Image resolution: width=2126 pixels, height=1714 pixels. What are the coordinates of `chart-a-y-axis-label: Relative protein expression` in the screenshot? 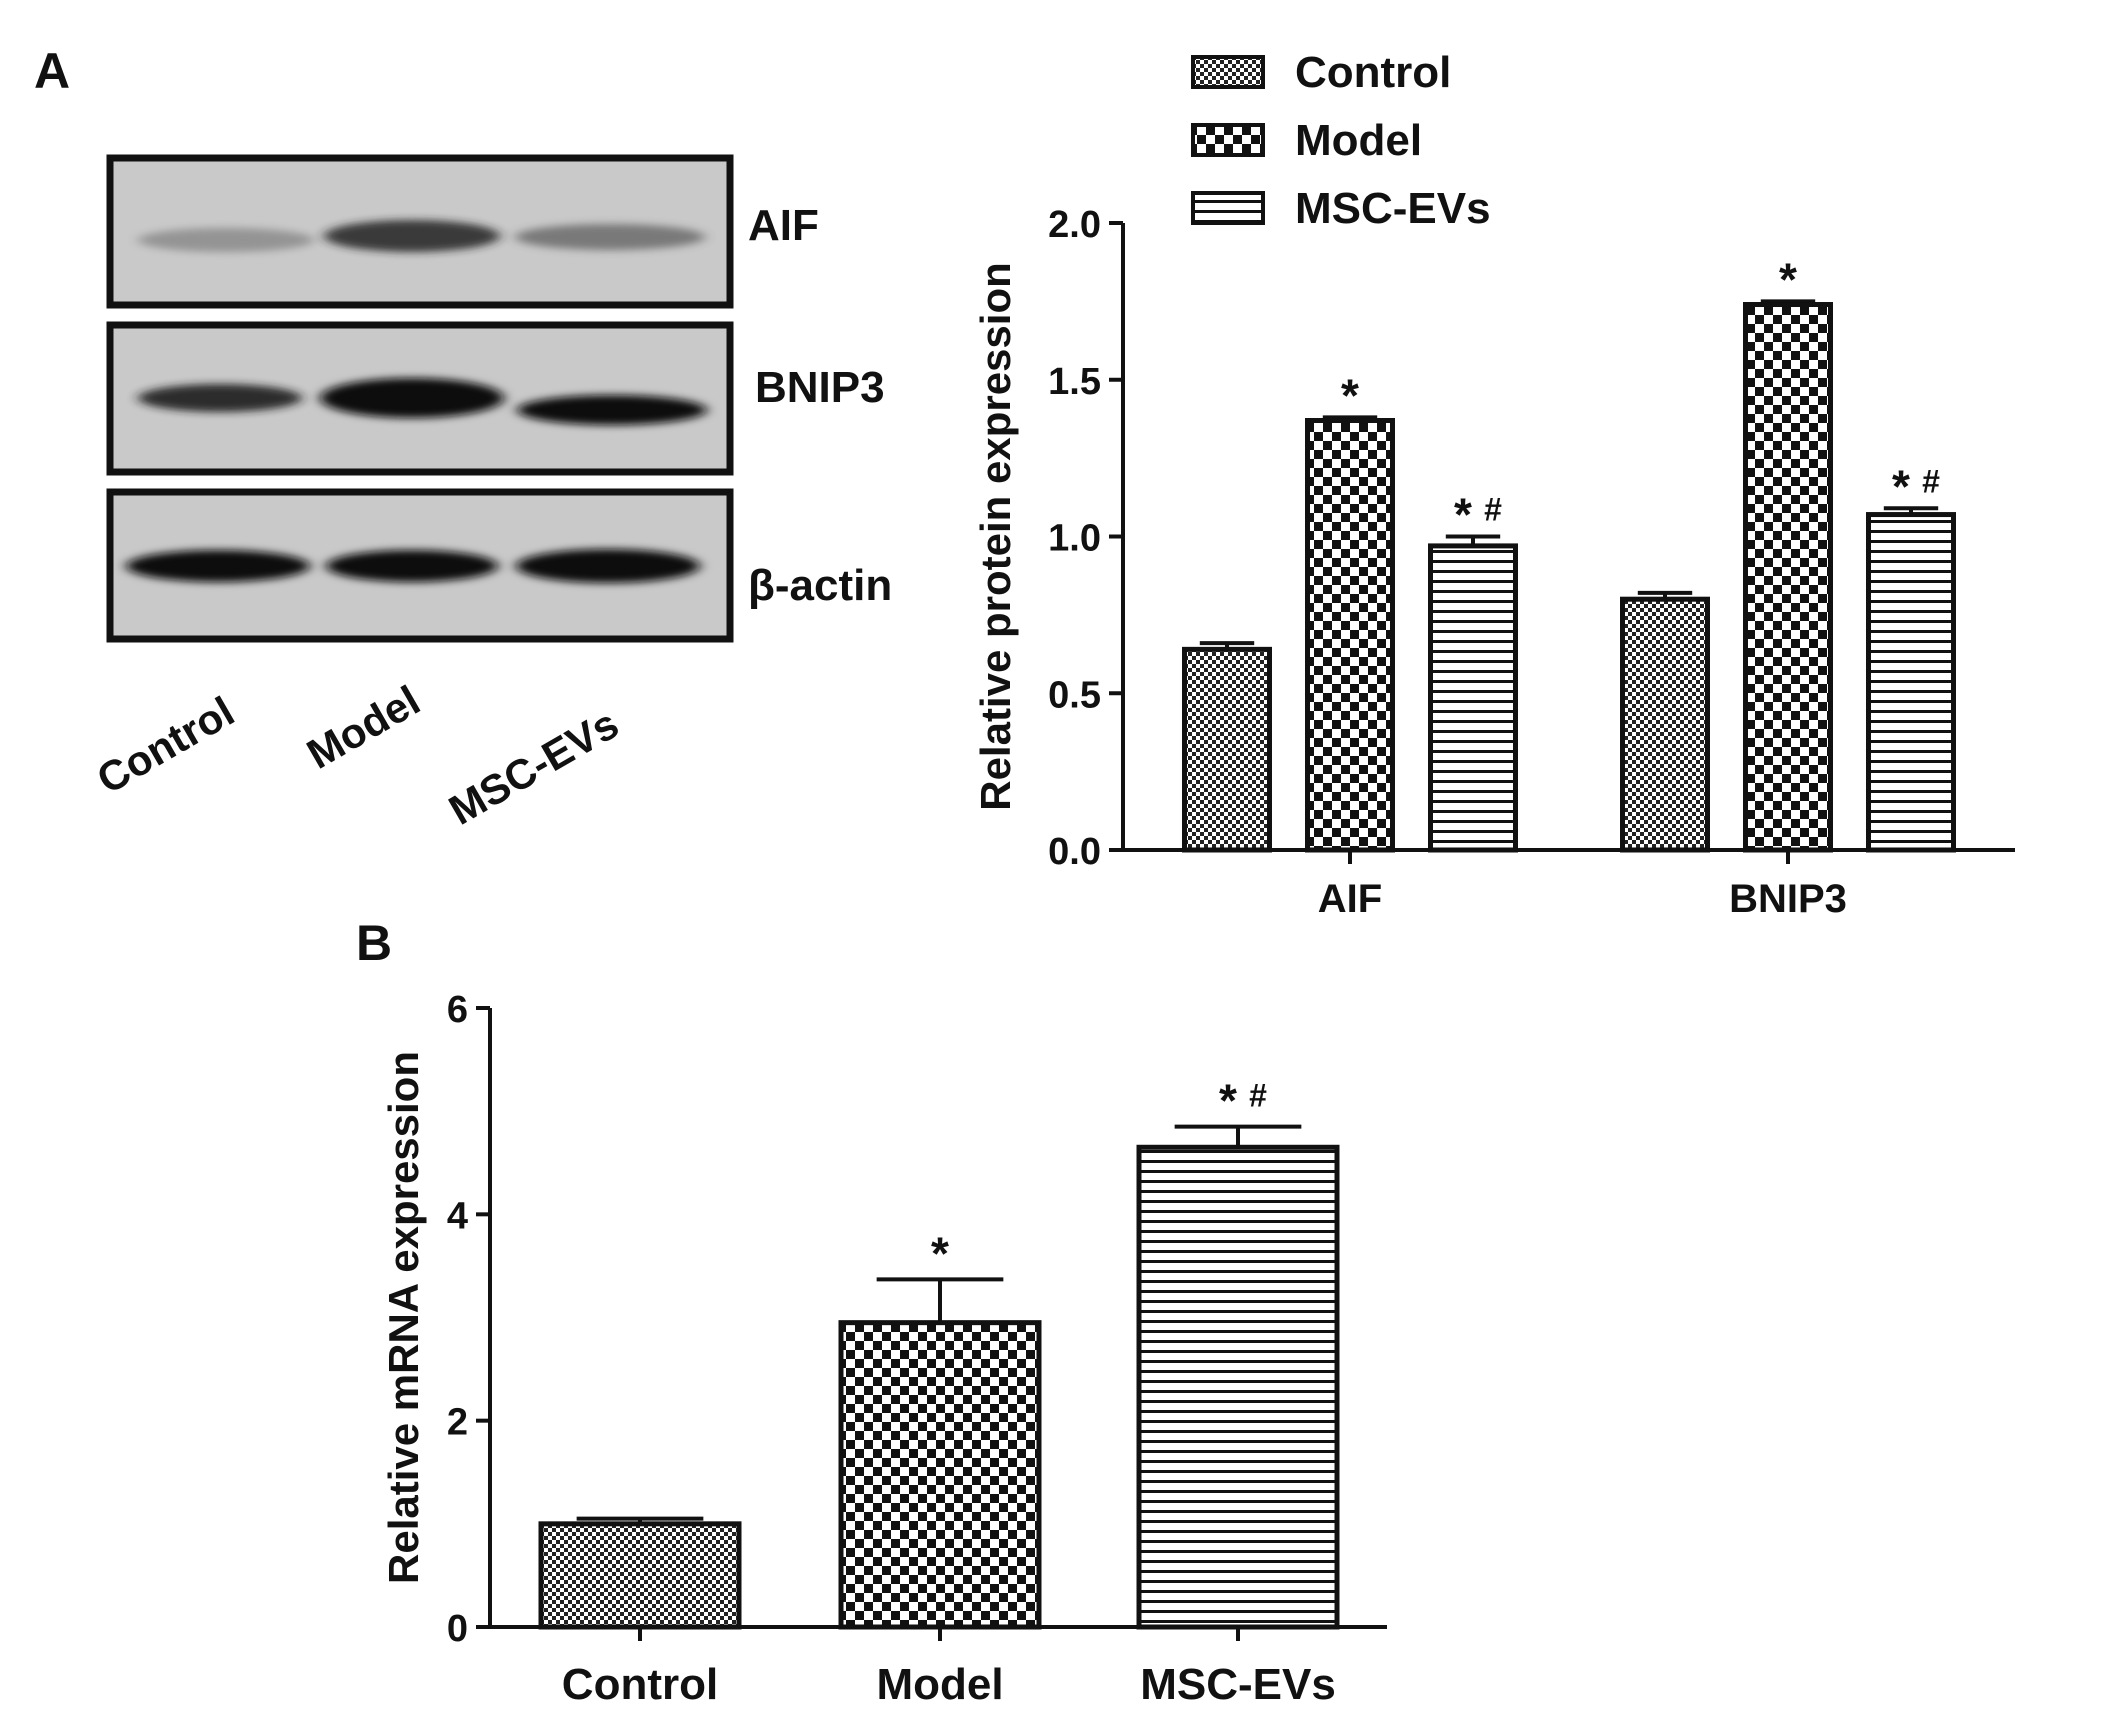 It's located at (995, 536).